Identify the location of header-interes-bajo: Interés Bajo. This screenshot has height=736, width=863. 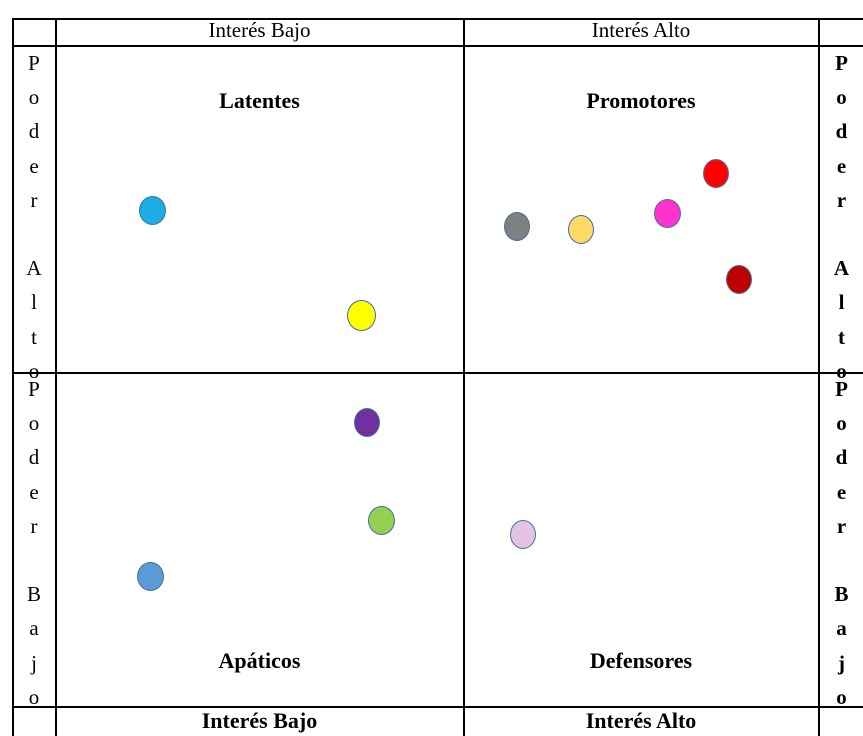
(259, 30).